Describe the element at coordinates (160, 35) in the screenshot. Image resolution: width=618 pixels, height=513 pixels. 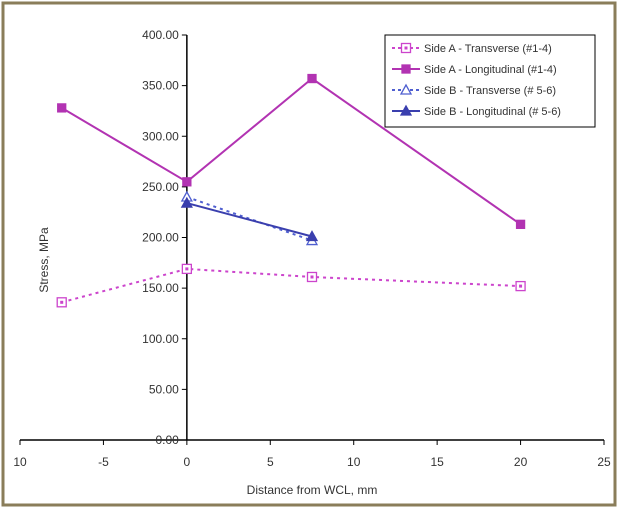
I see `y-tick-label: 400.00` at that location.